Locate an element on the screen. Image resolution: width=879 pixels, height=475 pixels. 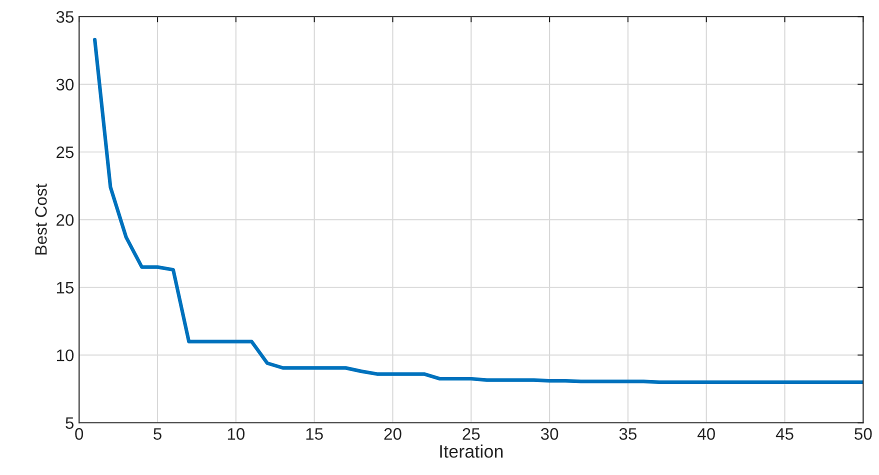
y-tick-label: 20 is located at coordinates (65, 220).